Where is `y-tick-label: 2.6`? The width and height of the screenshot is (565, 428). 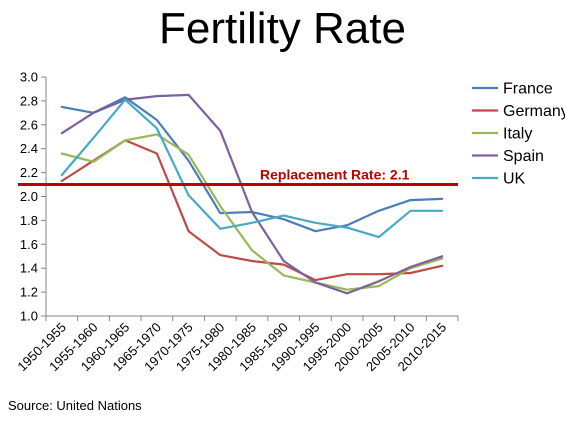 y-tick-label: 2.6 is located at coordinates (29, 124).